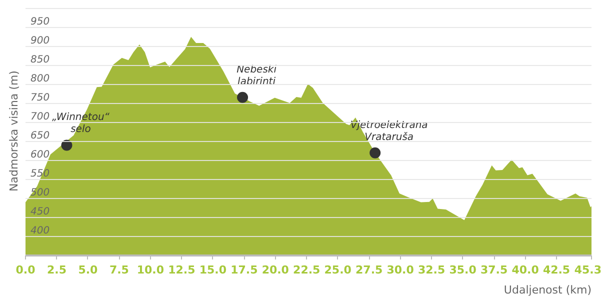  I want to click on x-tick-label: 37.5, so click(494, 270).